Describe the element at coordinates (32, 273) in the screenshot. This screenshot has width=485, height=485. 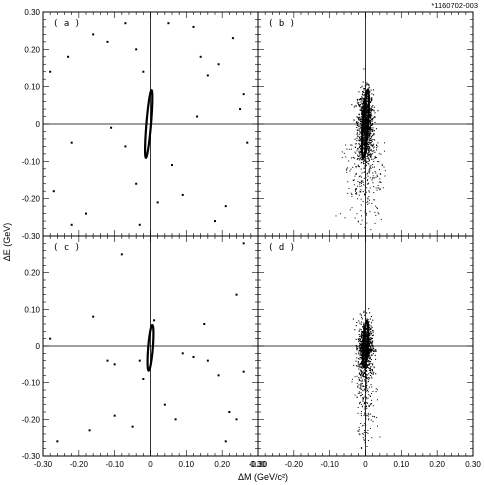
I see `y-tick-label: 0.20` at that location.